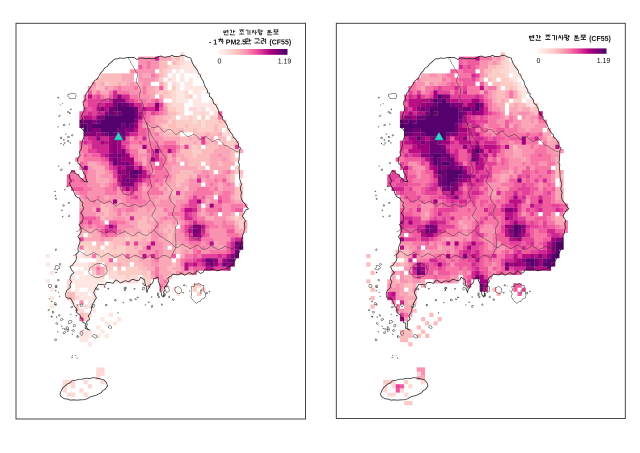  I want to click on svg-text: - 1, so click(213, 42).